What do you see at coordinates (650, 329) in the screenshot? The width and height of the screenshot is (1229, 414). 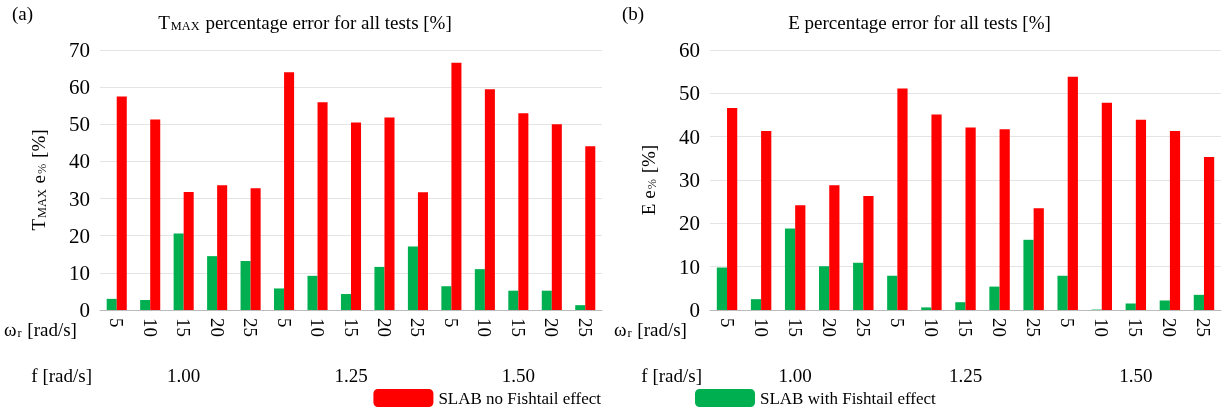 I see `x-axis-title: ωr [rad/s]` at bounding box center [650, 329].